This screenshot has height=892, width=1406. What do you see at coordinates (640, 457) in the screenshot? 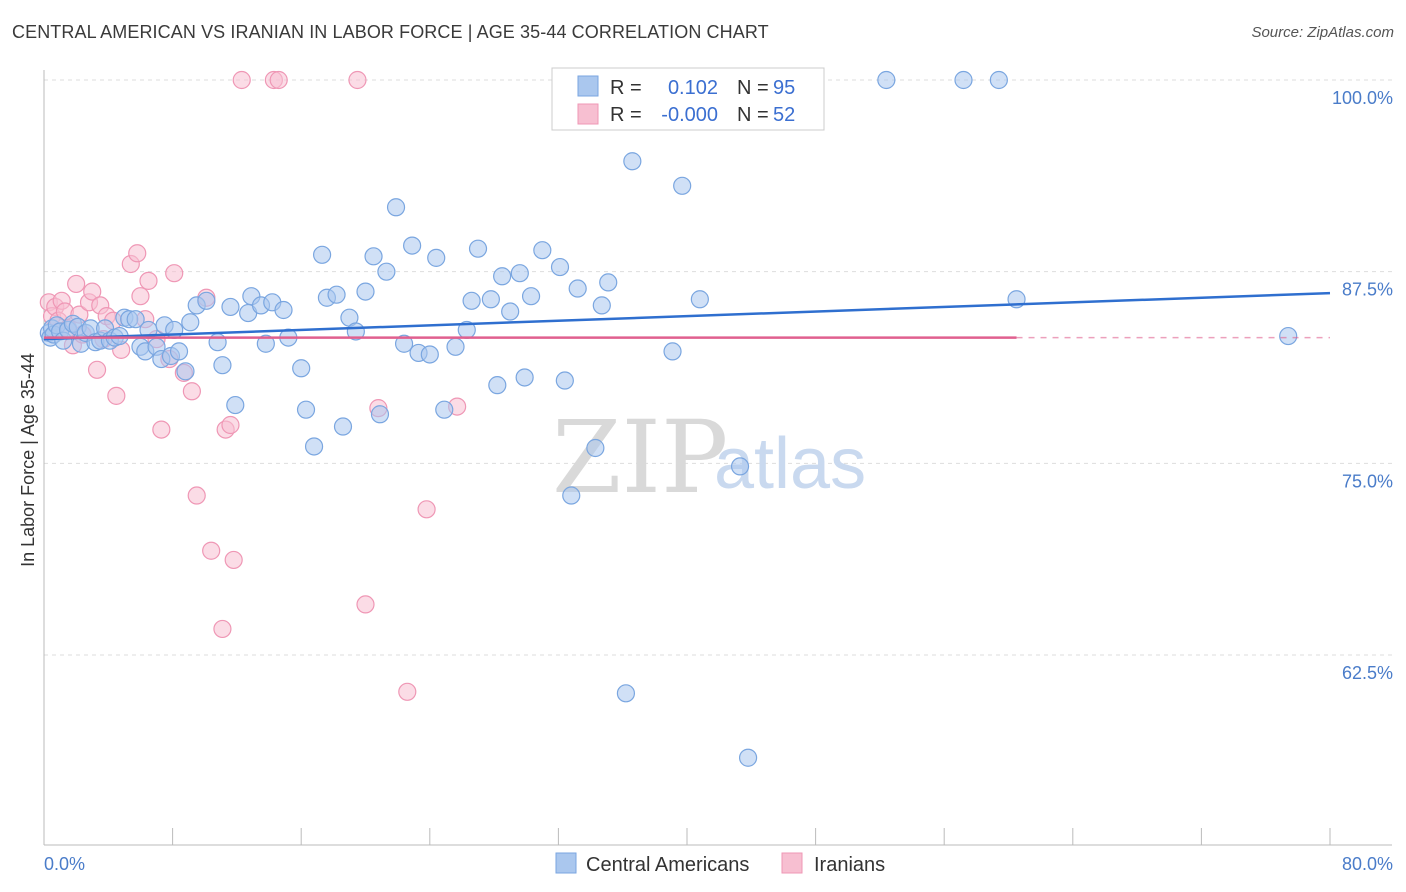
I see `watermark-zip: ZIP` at bounding box center [640, 457].